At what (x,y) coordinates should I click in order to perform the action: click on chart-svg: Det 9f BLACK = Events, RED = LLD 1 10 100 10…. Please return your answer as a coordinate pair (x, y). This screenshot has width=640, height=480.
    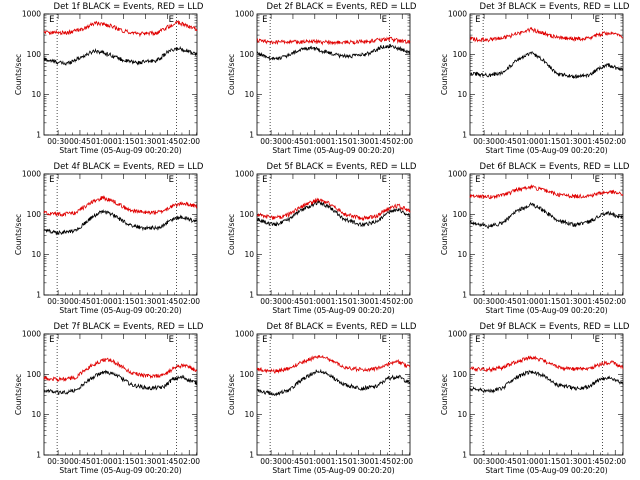
    Looking at the image, I should click on (535, 398).